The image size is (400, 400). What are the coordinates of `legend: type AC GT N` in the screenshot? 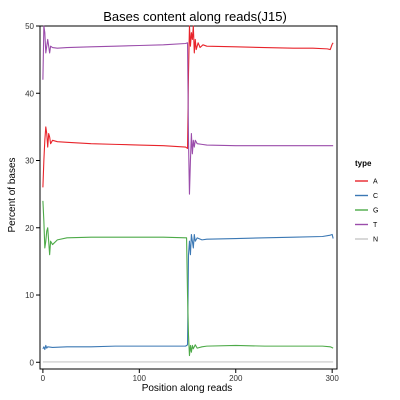 It's located at (366, 201).